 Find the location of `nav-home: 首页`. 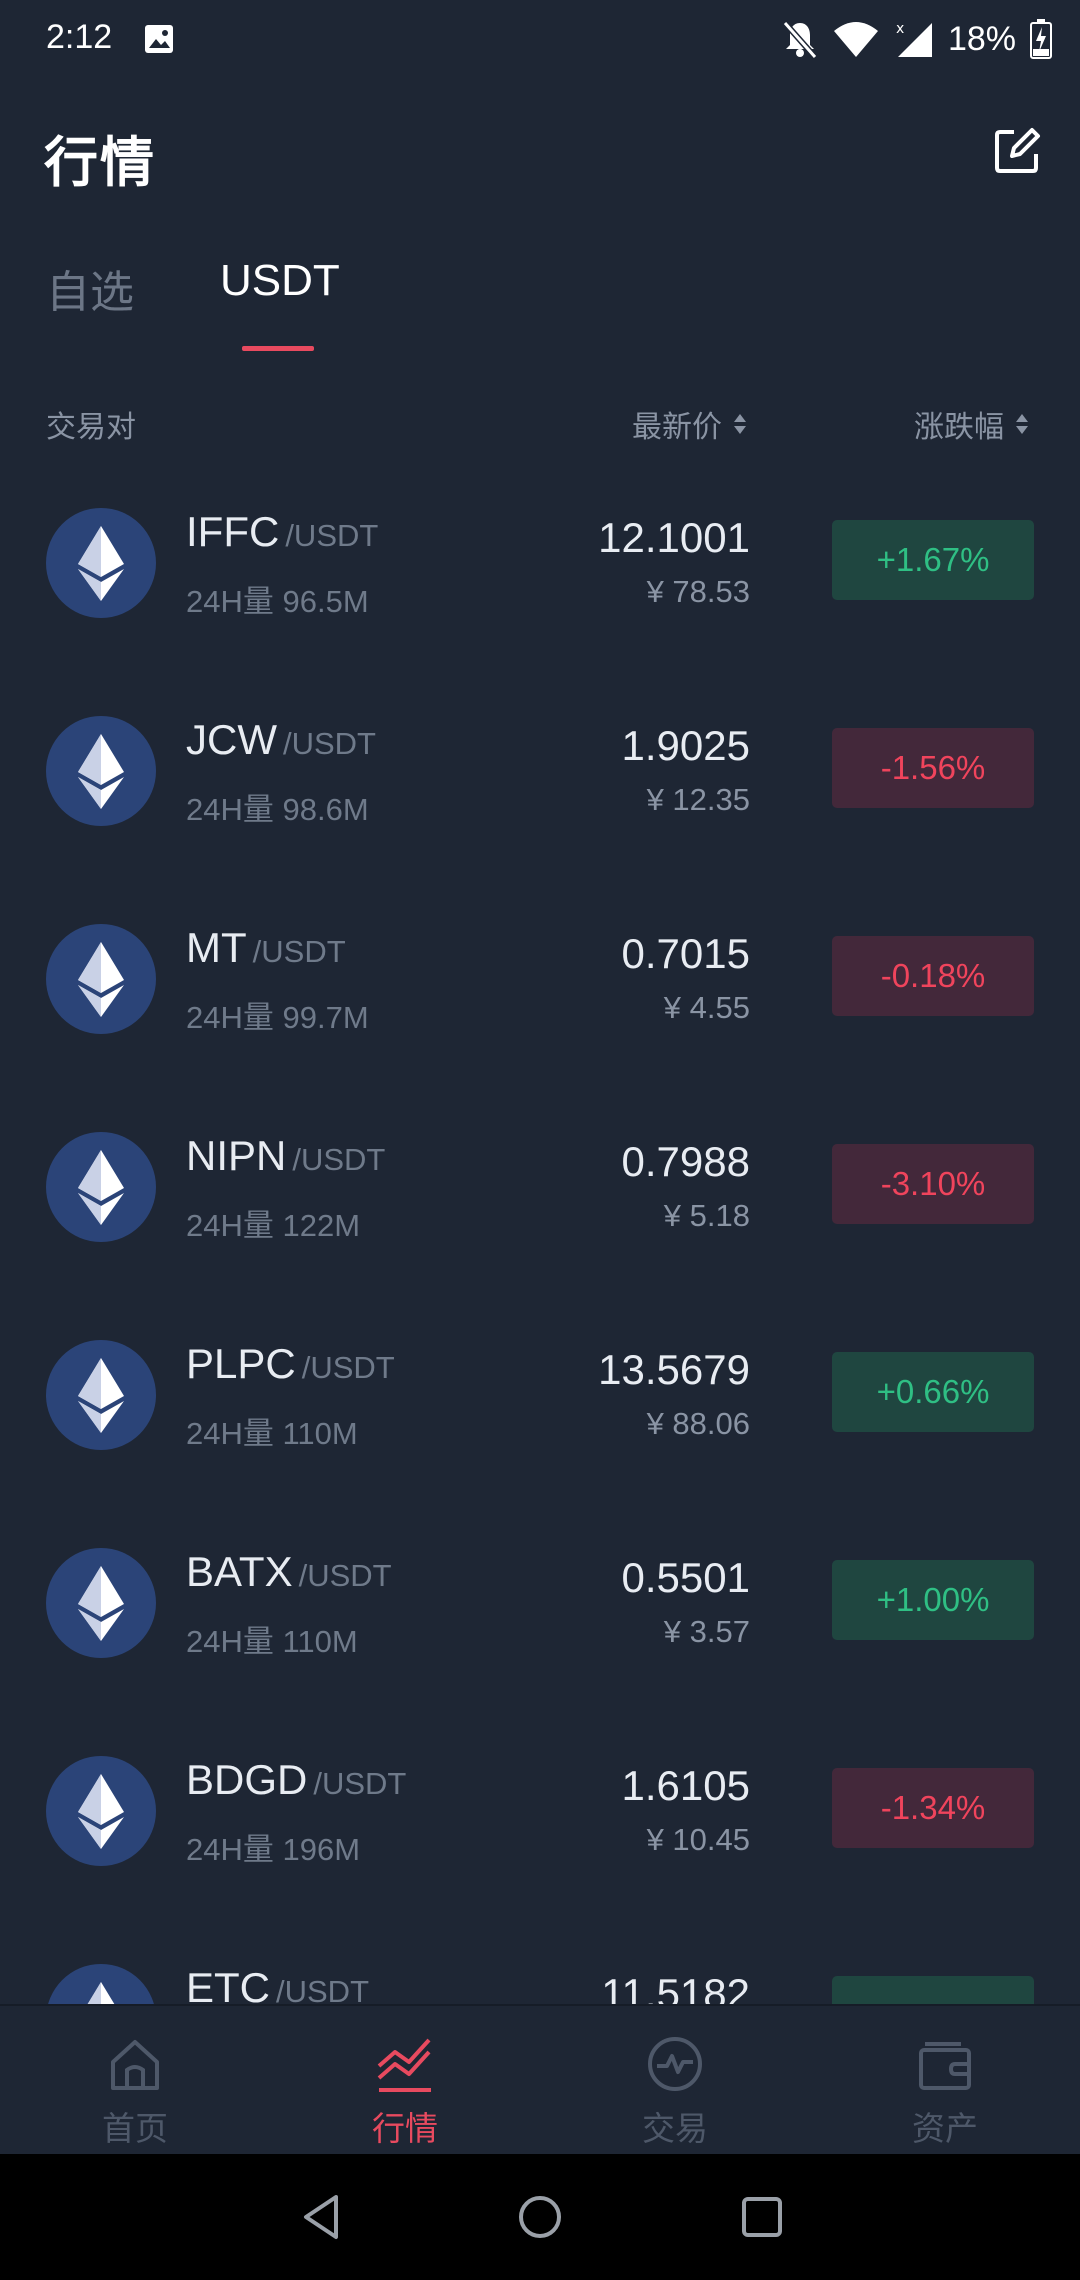

nav-home: 首页 is located at coordinates (135, 2081).